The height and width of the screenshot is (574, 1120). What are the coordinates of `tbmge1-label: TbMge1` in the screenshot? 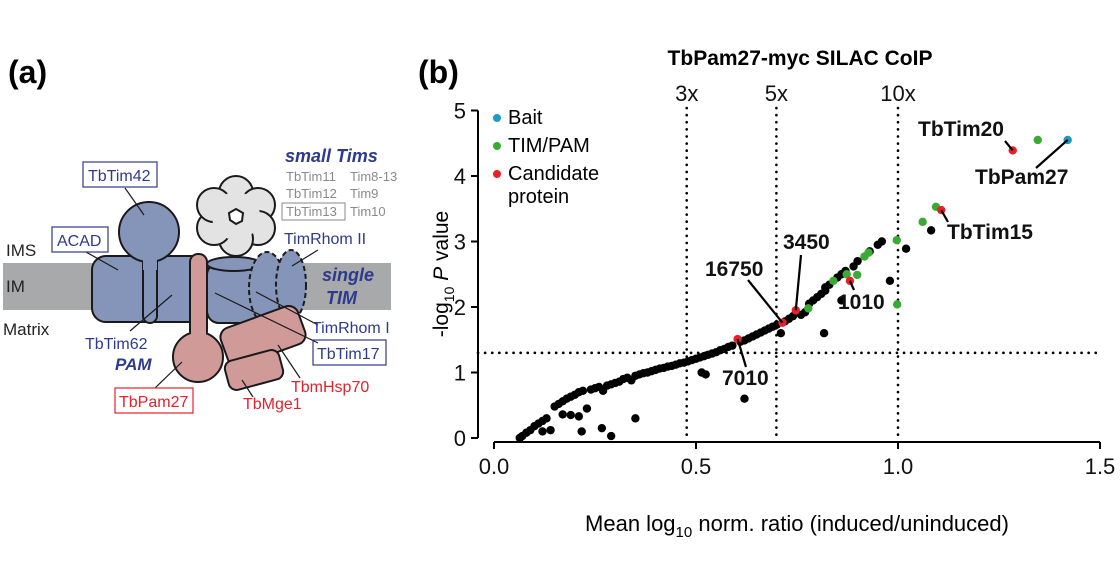 It's located at (272, 404).